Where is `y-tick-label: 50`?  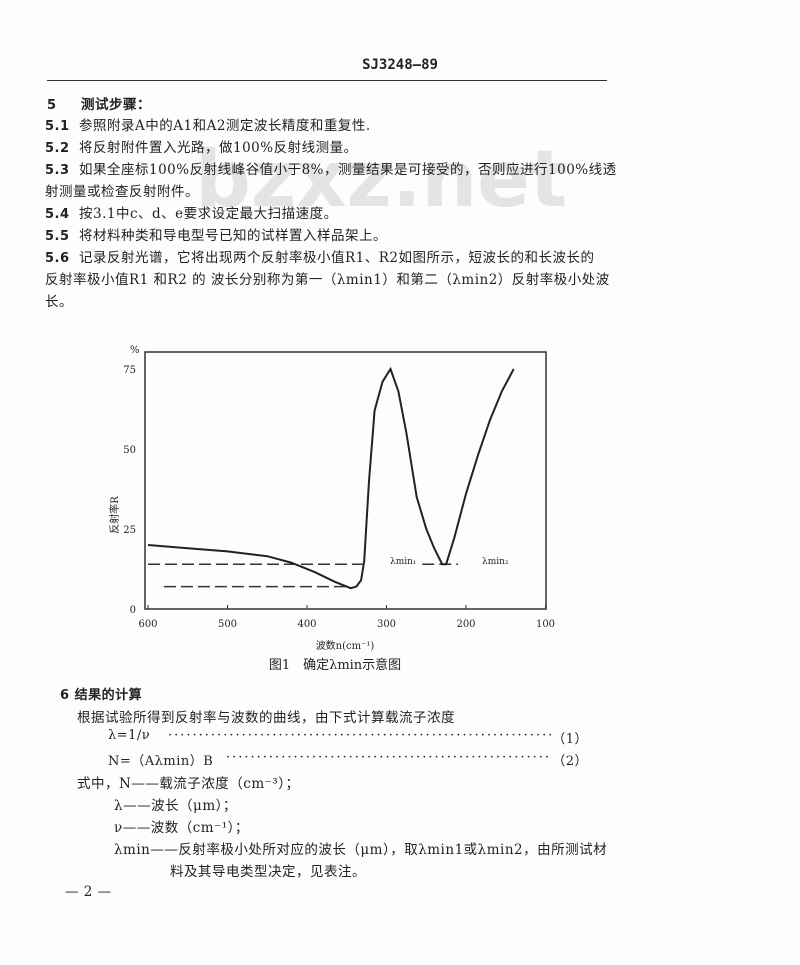
y-tick-label: 50 is located at coordinates (129, 450).